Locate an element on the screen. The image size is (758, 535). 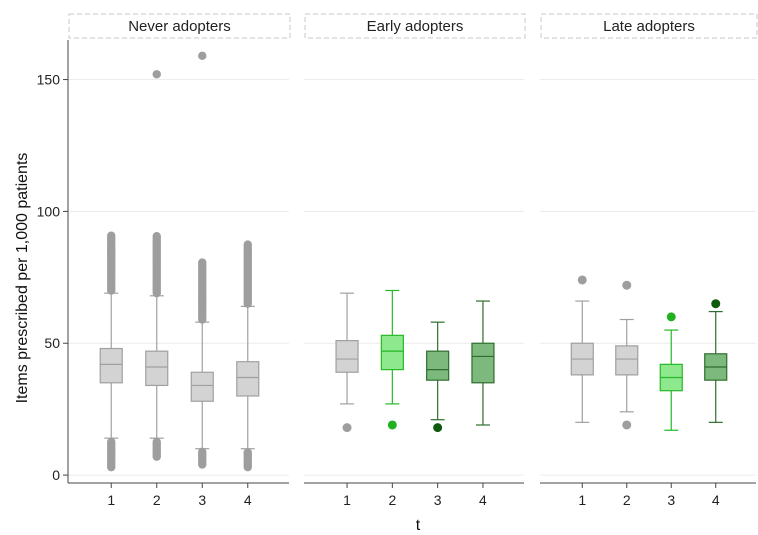
x-axis-title: t is located at coordinates (418, 525).